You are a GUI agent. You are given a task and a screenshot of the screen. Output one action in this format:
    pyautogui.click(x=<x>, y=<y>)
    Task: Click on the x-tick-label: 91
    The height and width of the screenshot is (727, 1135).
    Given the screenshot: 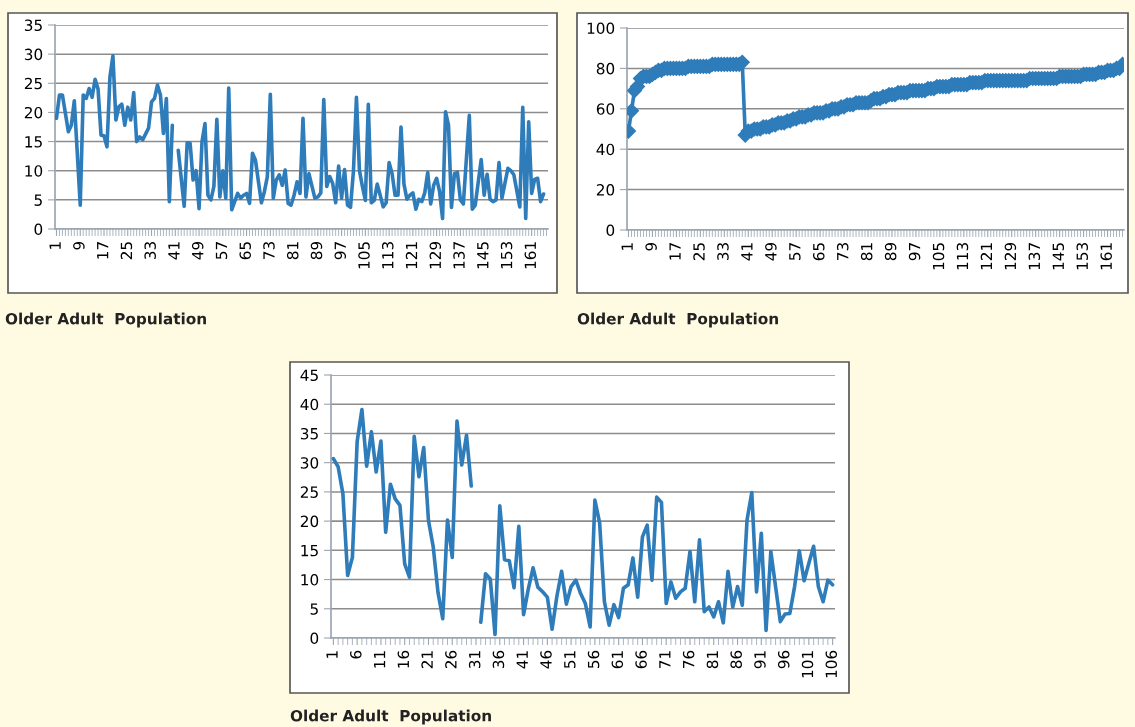 What is the action you would take?
    pyautogui.click(x=760, y=660)
    